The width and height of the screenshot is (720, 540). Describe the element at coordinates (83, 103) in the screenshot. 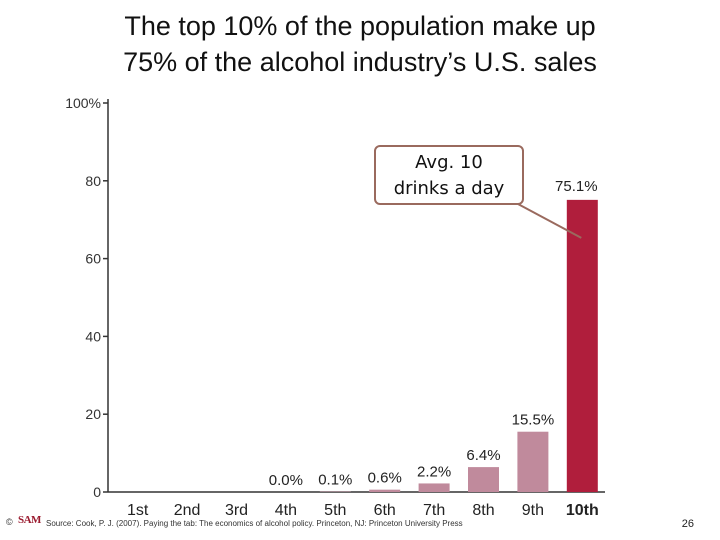

I see `y-tick-label: 100%` at that location.